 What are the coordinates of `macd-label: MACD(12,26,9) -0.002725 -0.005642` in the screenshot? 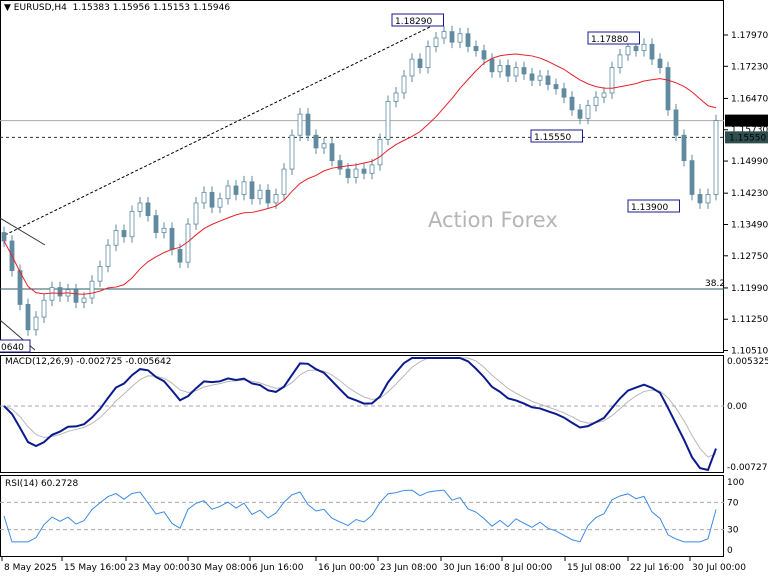 It's located at (88, 362).